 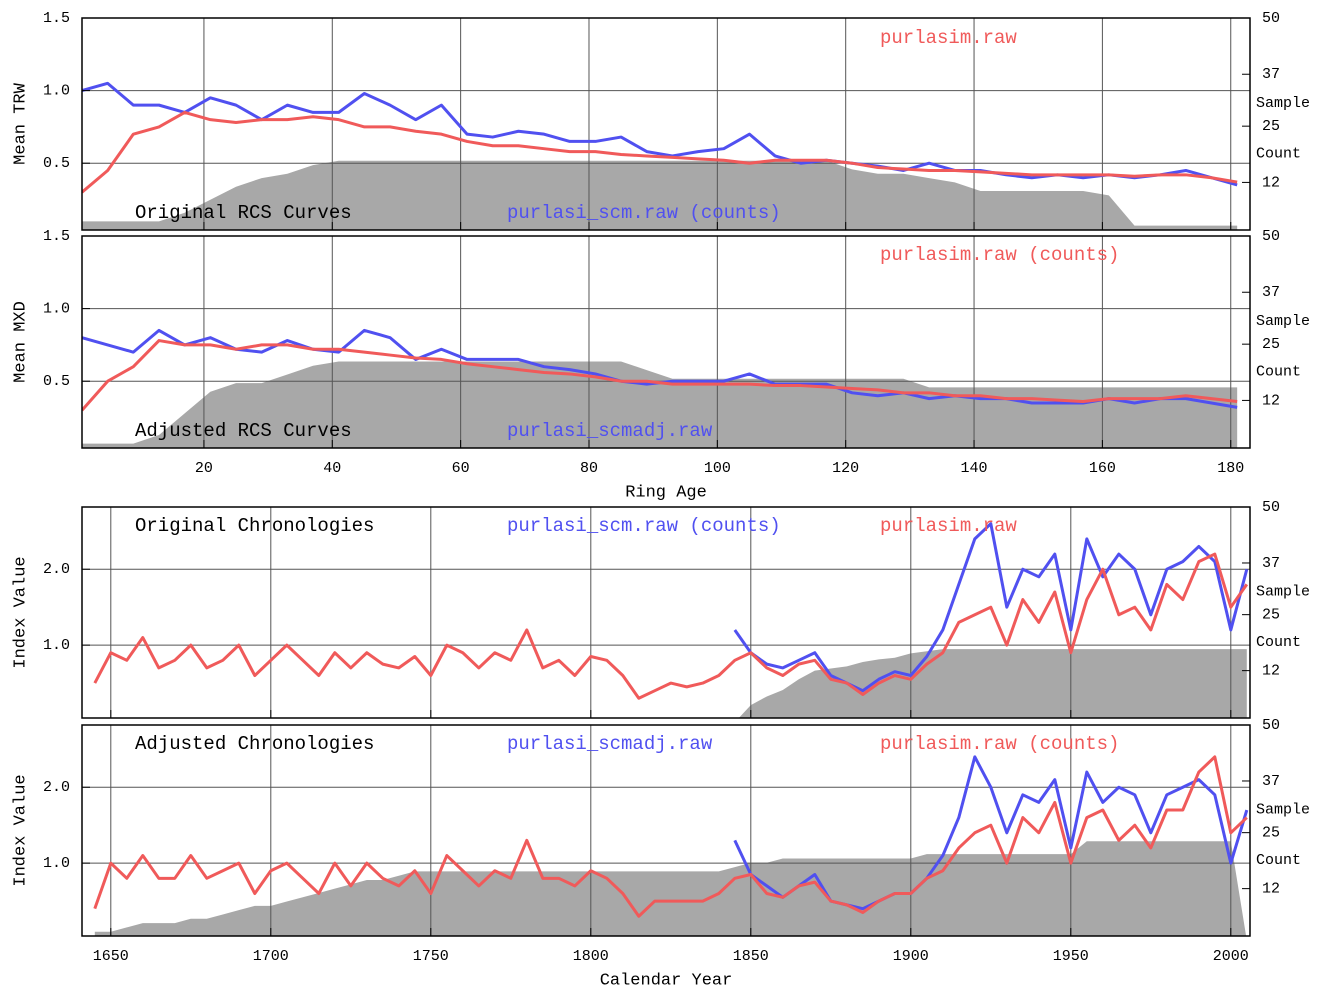 I want to click on panel-label: Original Chronologies, so click(x=254, y=526).